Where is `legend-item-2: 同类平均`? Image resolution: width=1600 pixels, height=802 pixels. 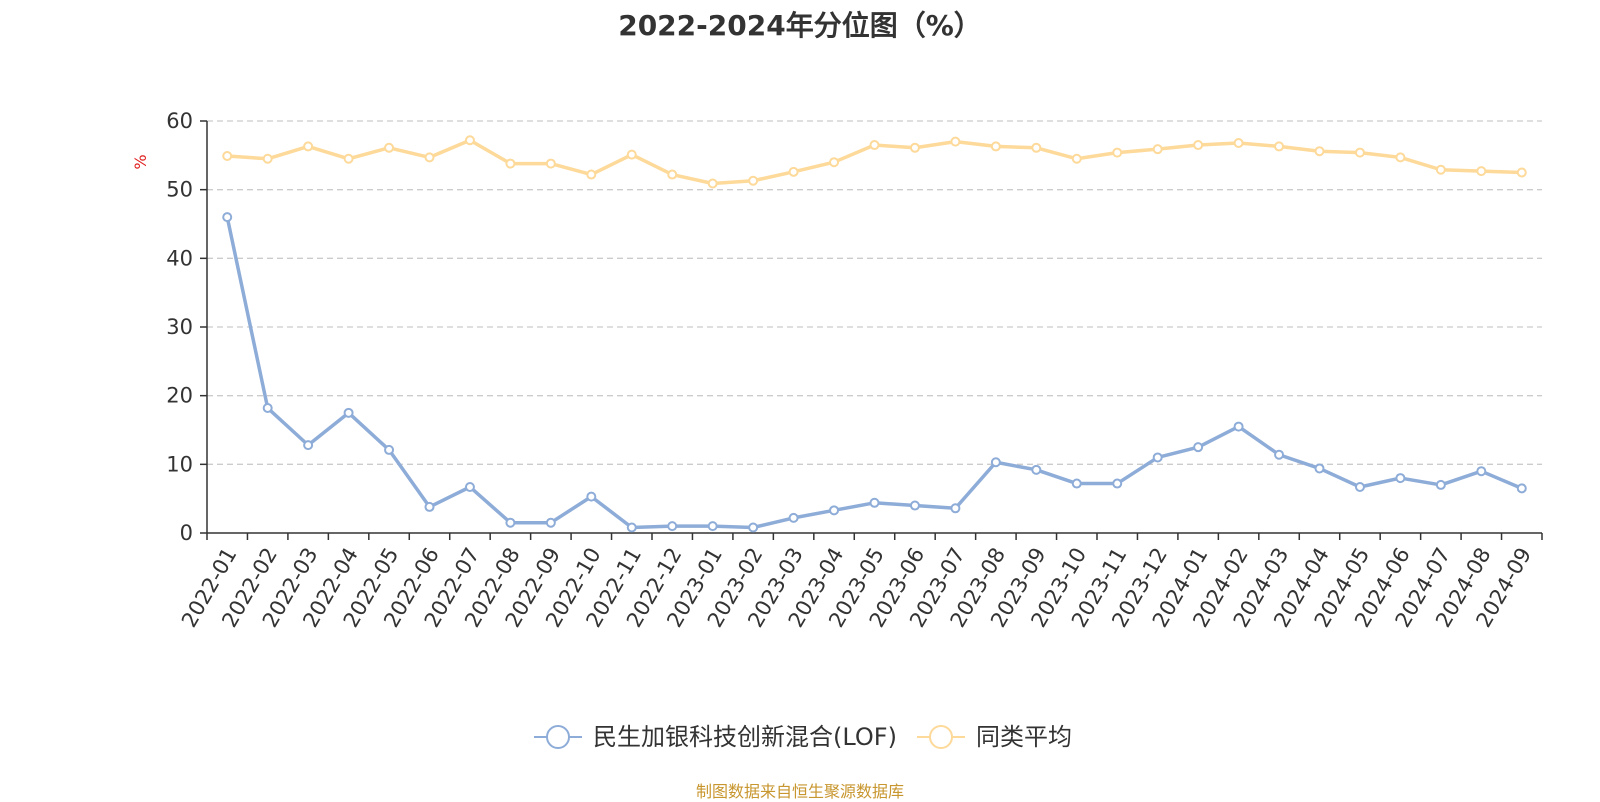
legend-item-2: 同类平均 is located at coordinates (994, 737).